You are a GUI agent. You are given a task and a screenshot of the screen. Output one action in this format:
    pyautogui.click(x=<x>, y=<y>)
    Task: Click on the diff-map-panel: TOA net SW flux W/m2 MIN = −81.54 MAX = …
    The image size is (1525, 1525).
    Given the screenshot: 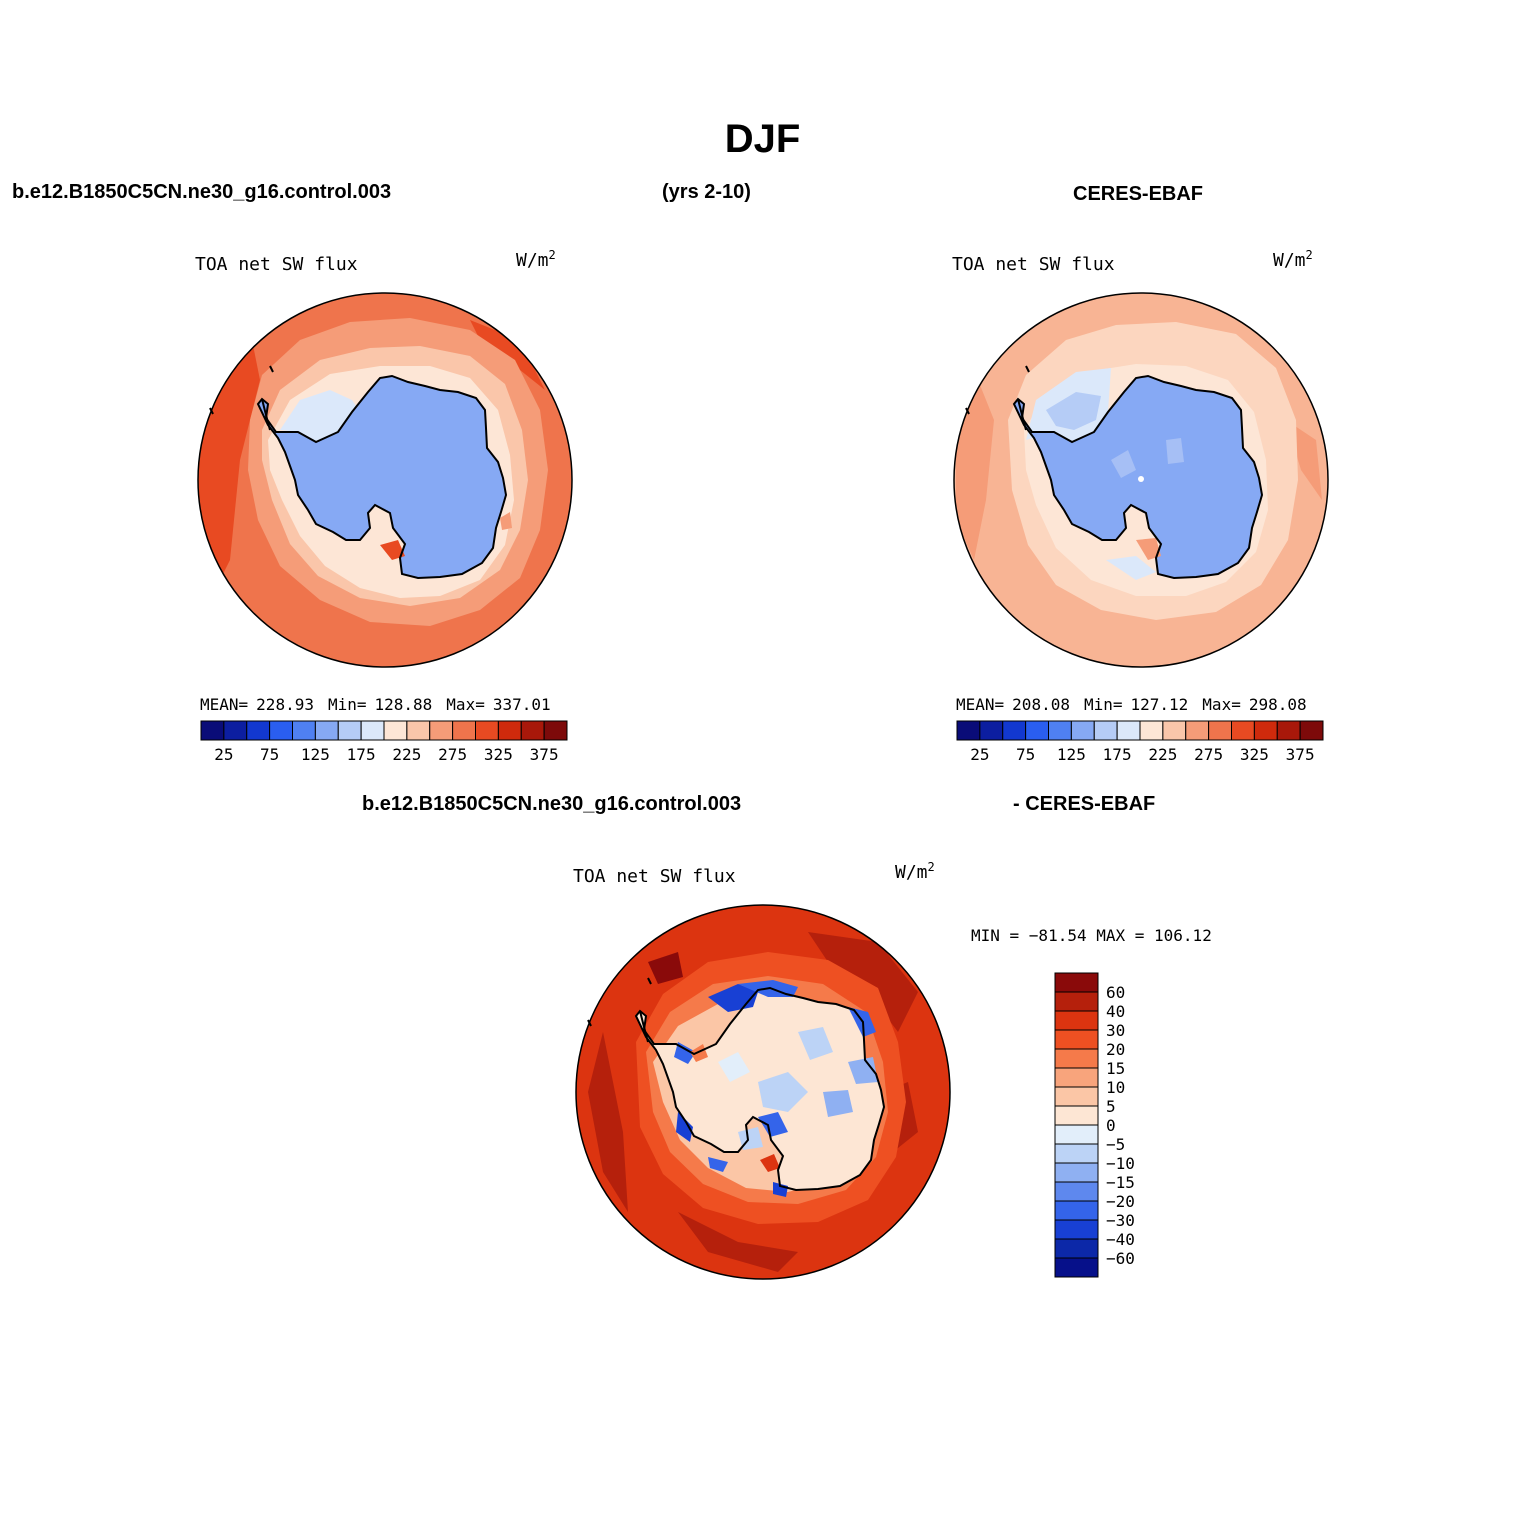 What is the action you would take?
    pyautogui.click(x=892, y=1070)
    